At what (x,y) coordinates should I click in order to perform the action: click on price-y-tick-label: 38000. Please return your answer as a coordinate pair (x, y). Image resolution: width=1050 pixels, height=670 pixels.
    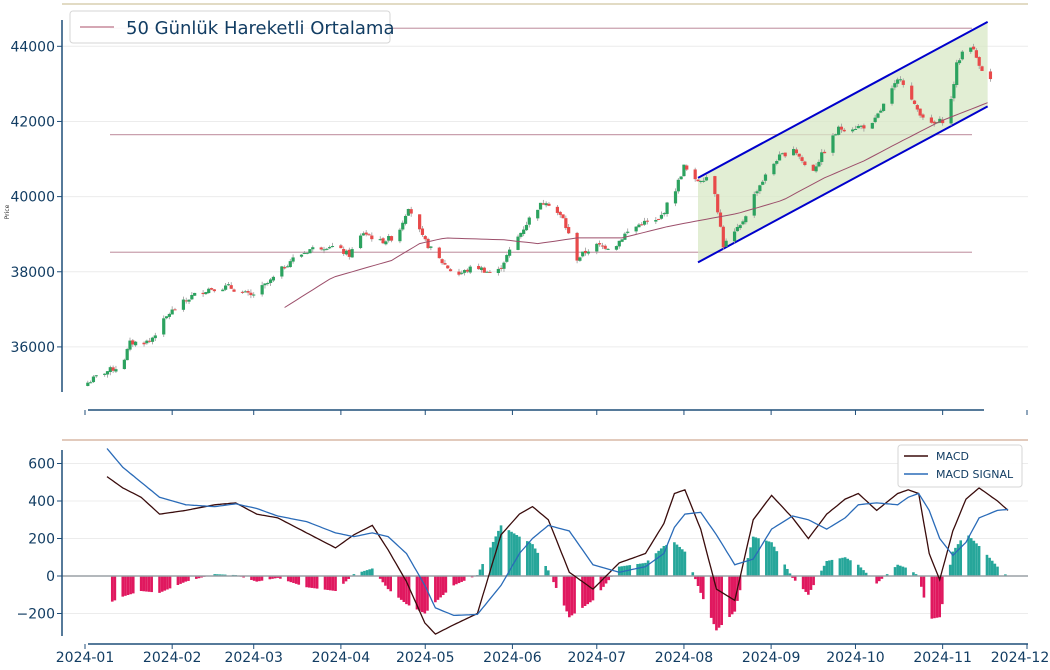
    Looking at the image, I should click on (32, 273).